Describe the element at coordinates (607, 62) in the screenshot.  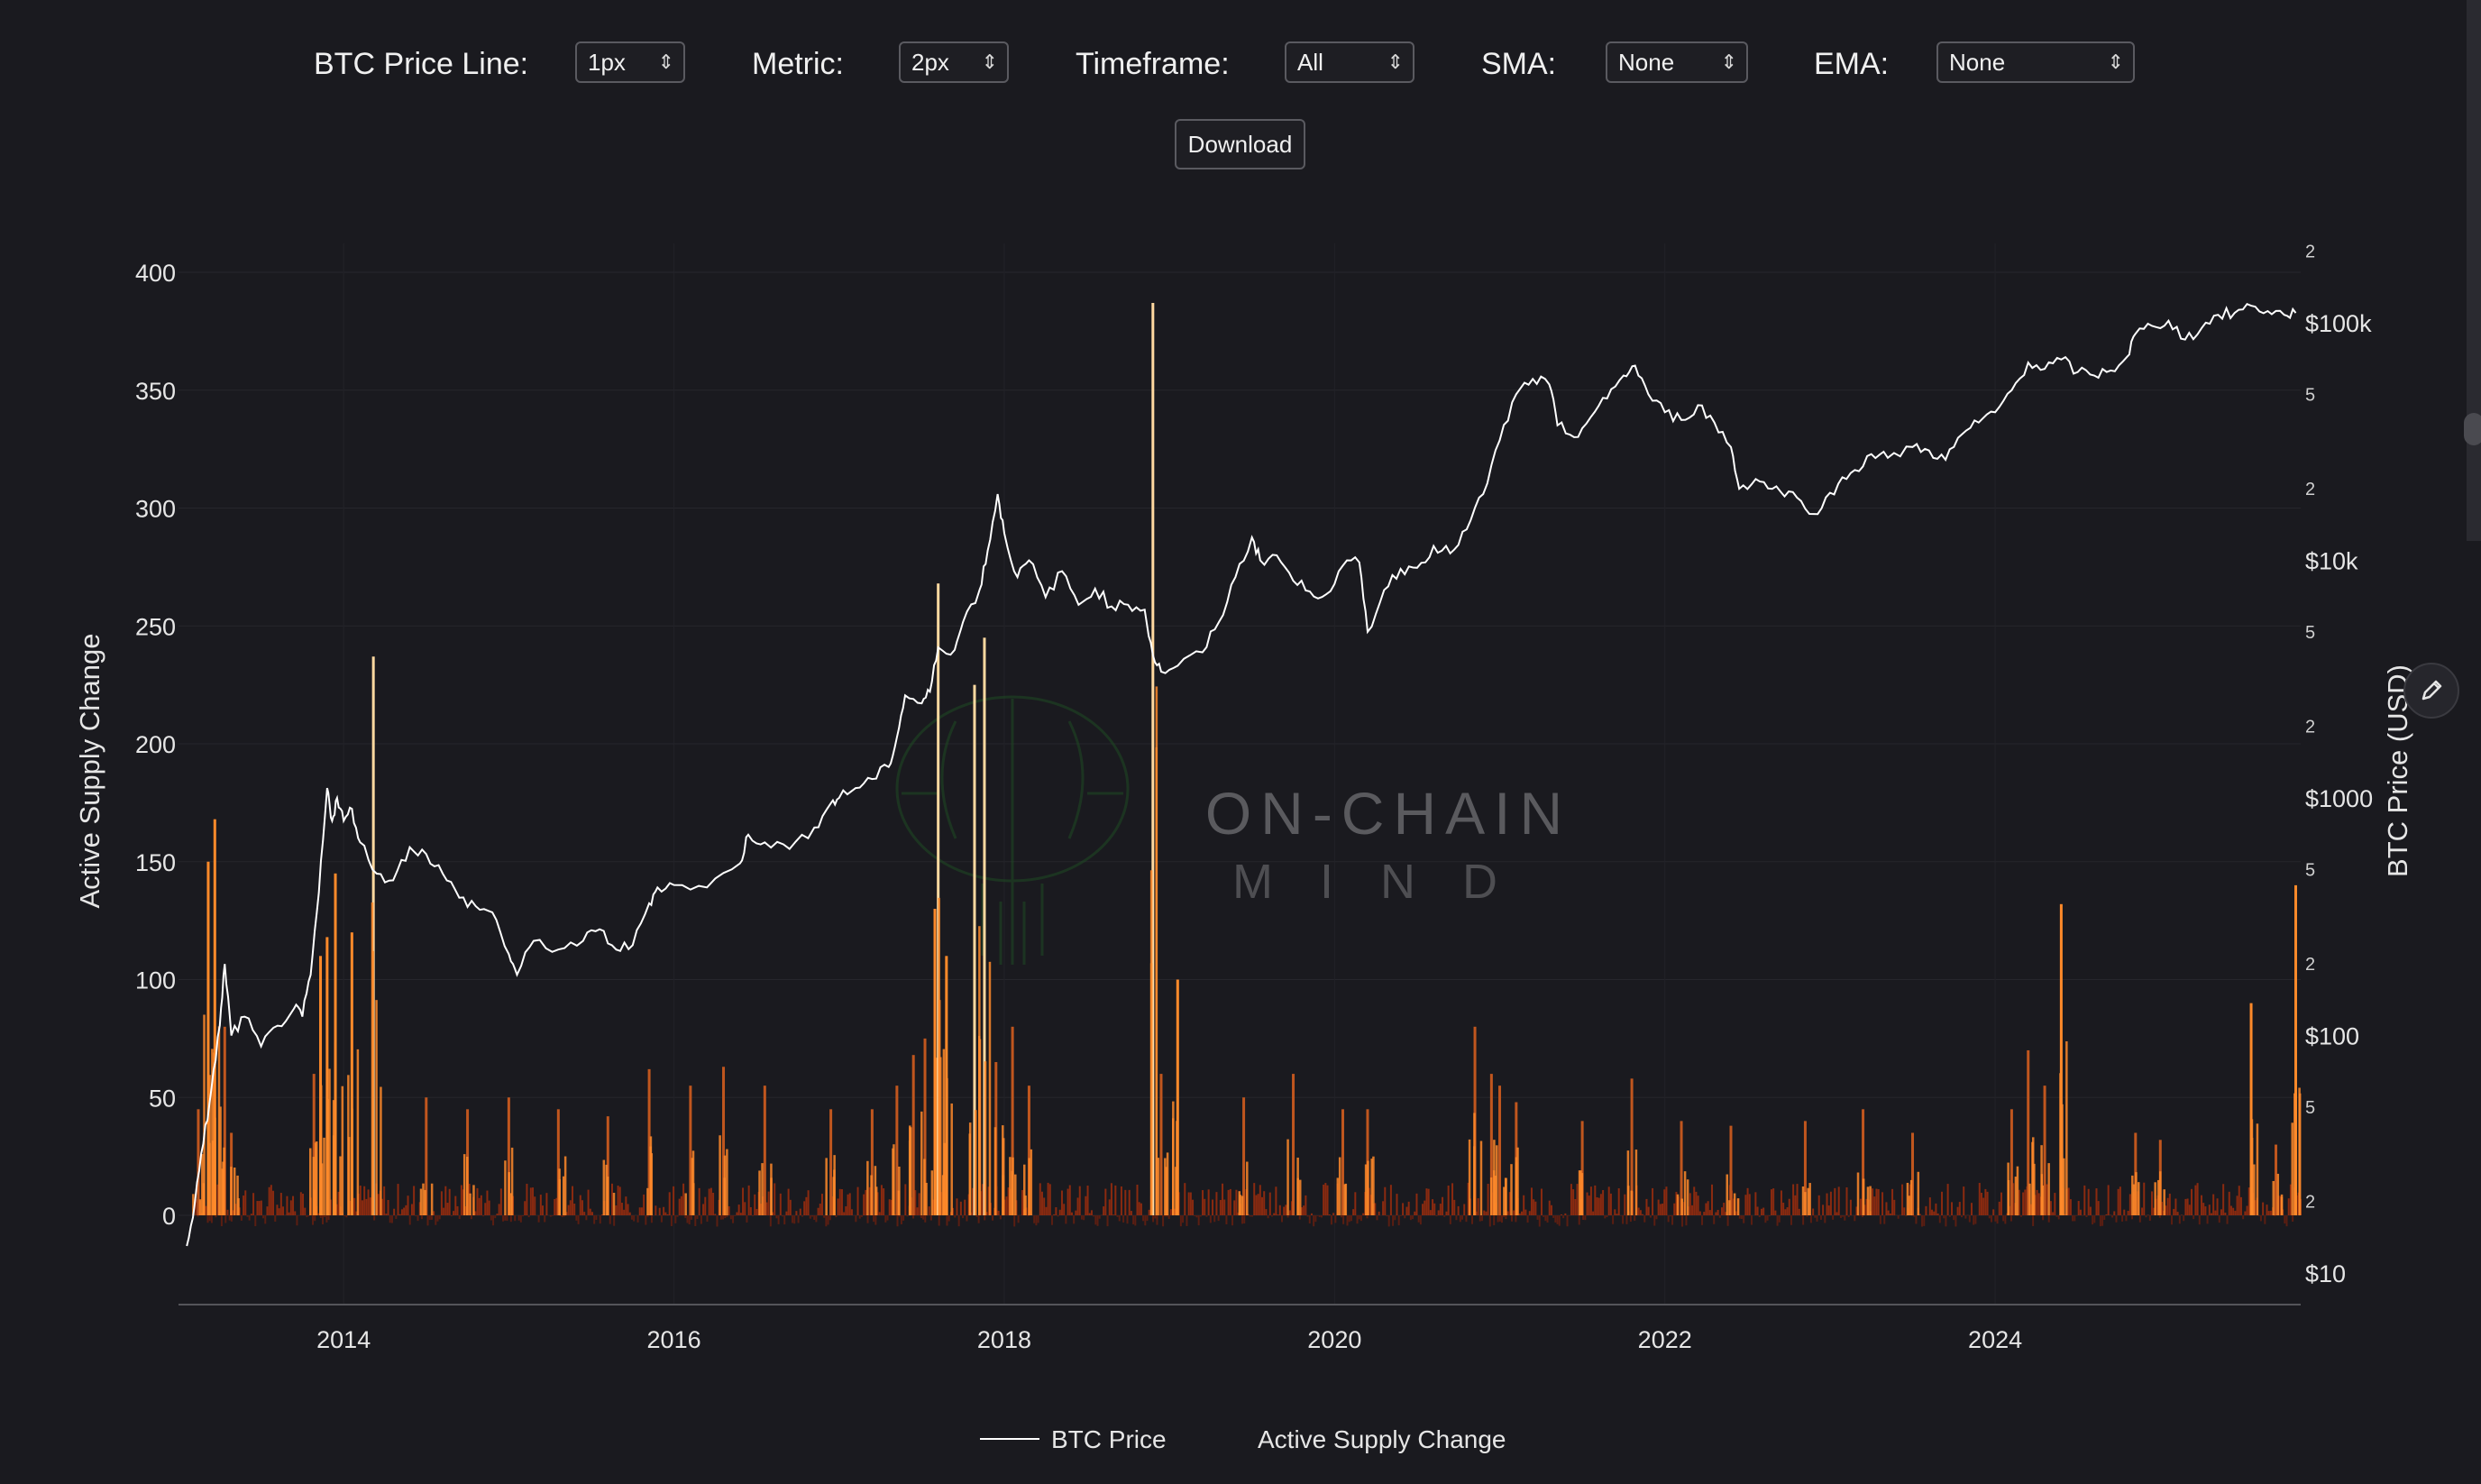
I see `price-line-value: 1px` at that location.